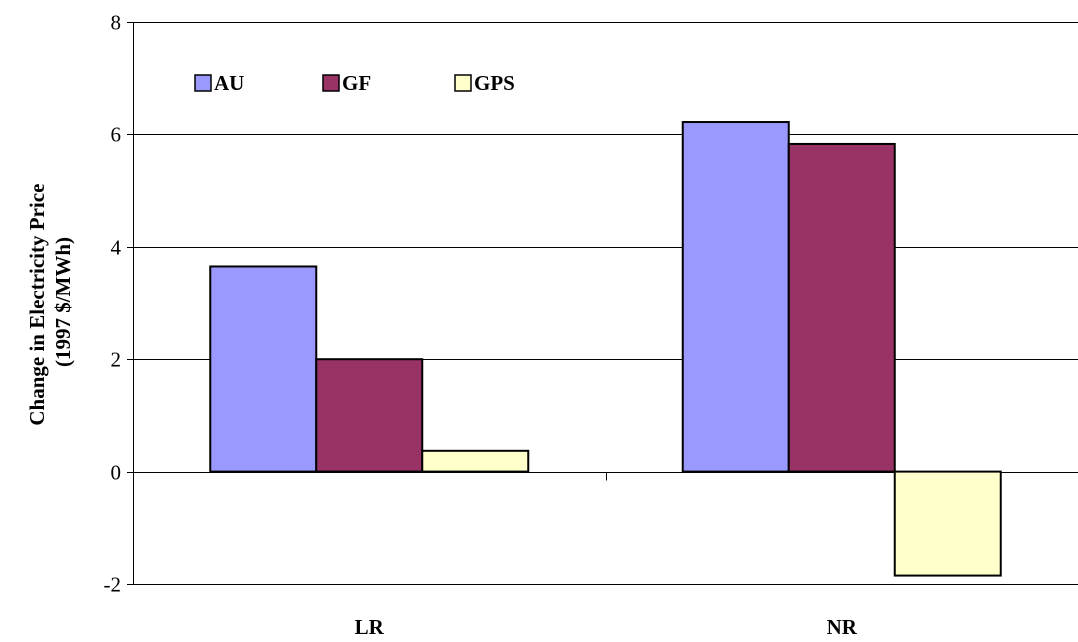 The width and height of the screenshot is (1078, 642). What do you see at coordinates (229, 83) in the screenshot?
I see `legend-label-au: AU` at bounding box center [229, 83].